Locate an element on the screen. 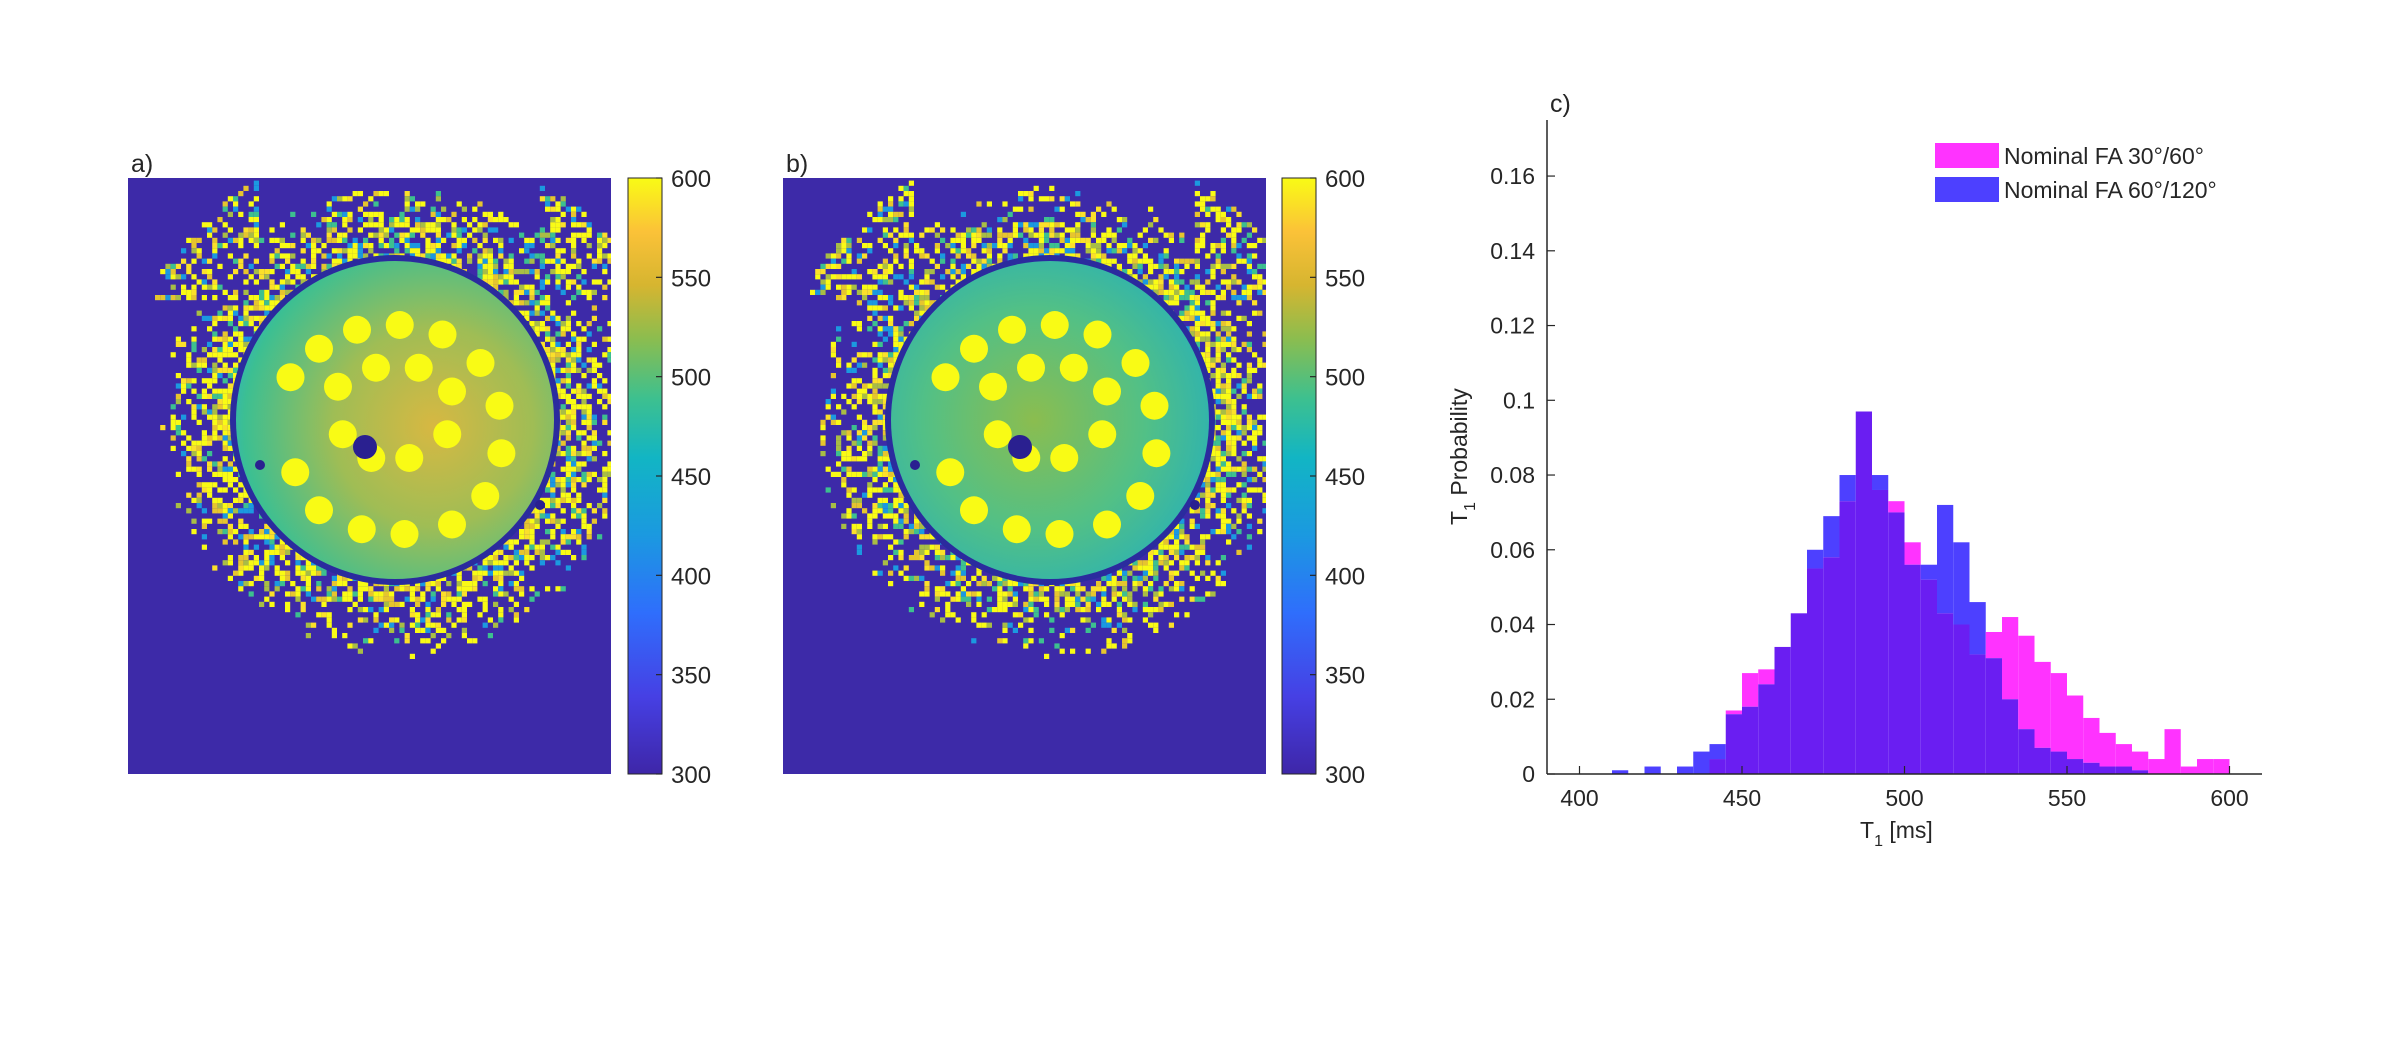 This screenshot has height=1064, width=2405. legend: Nominal FA 30°/60° Nominal FA 60°/120° is located at coordinates (2076, 173).